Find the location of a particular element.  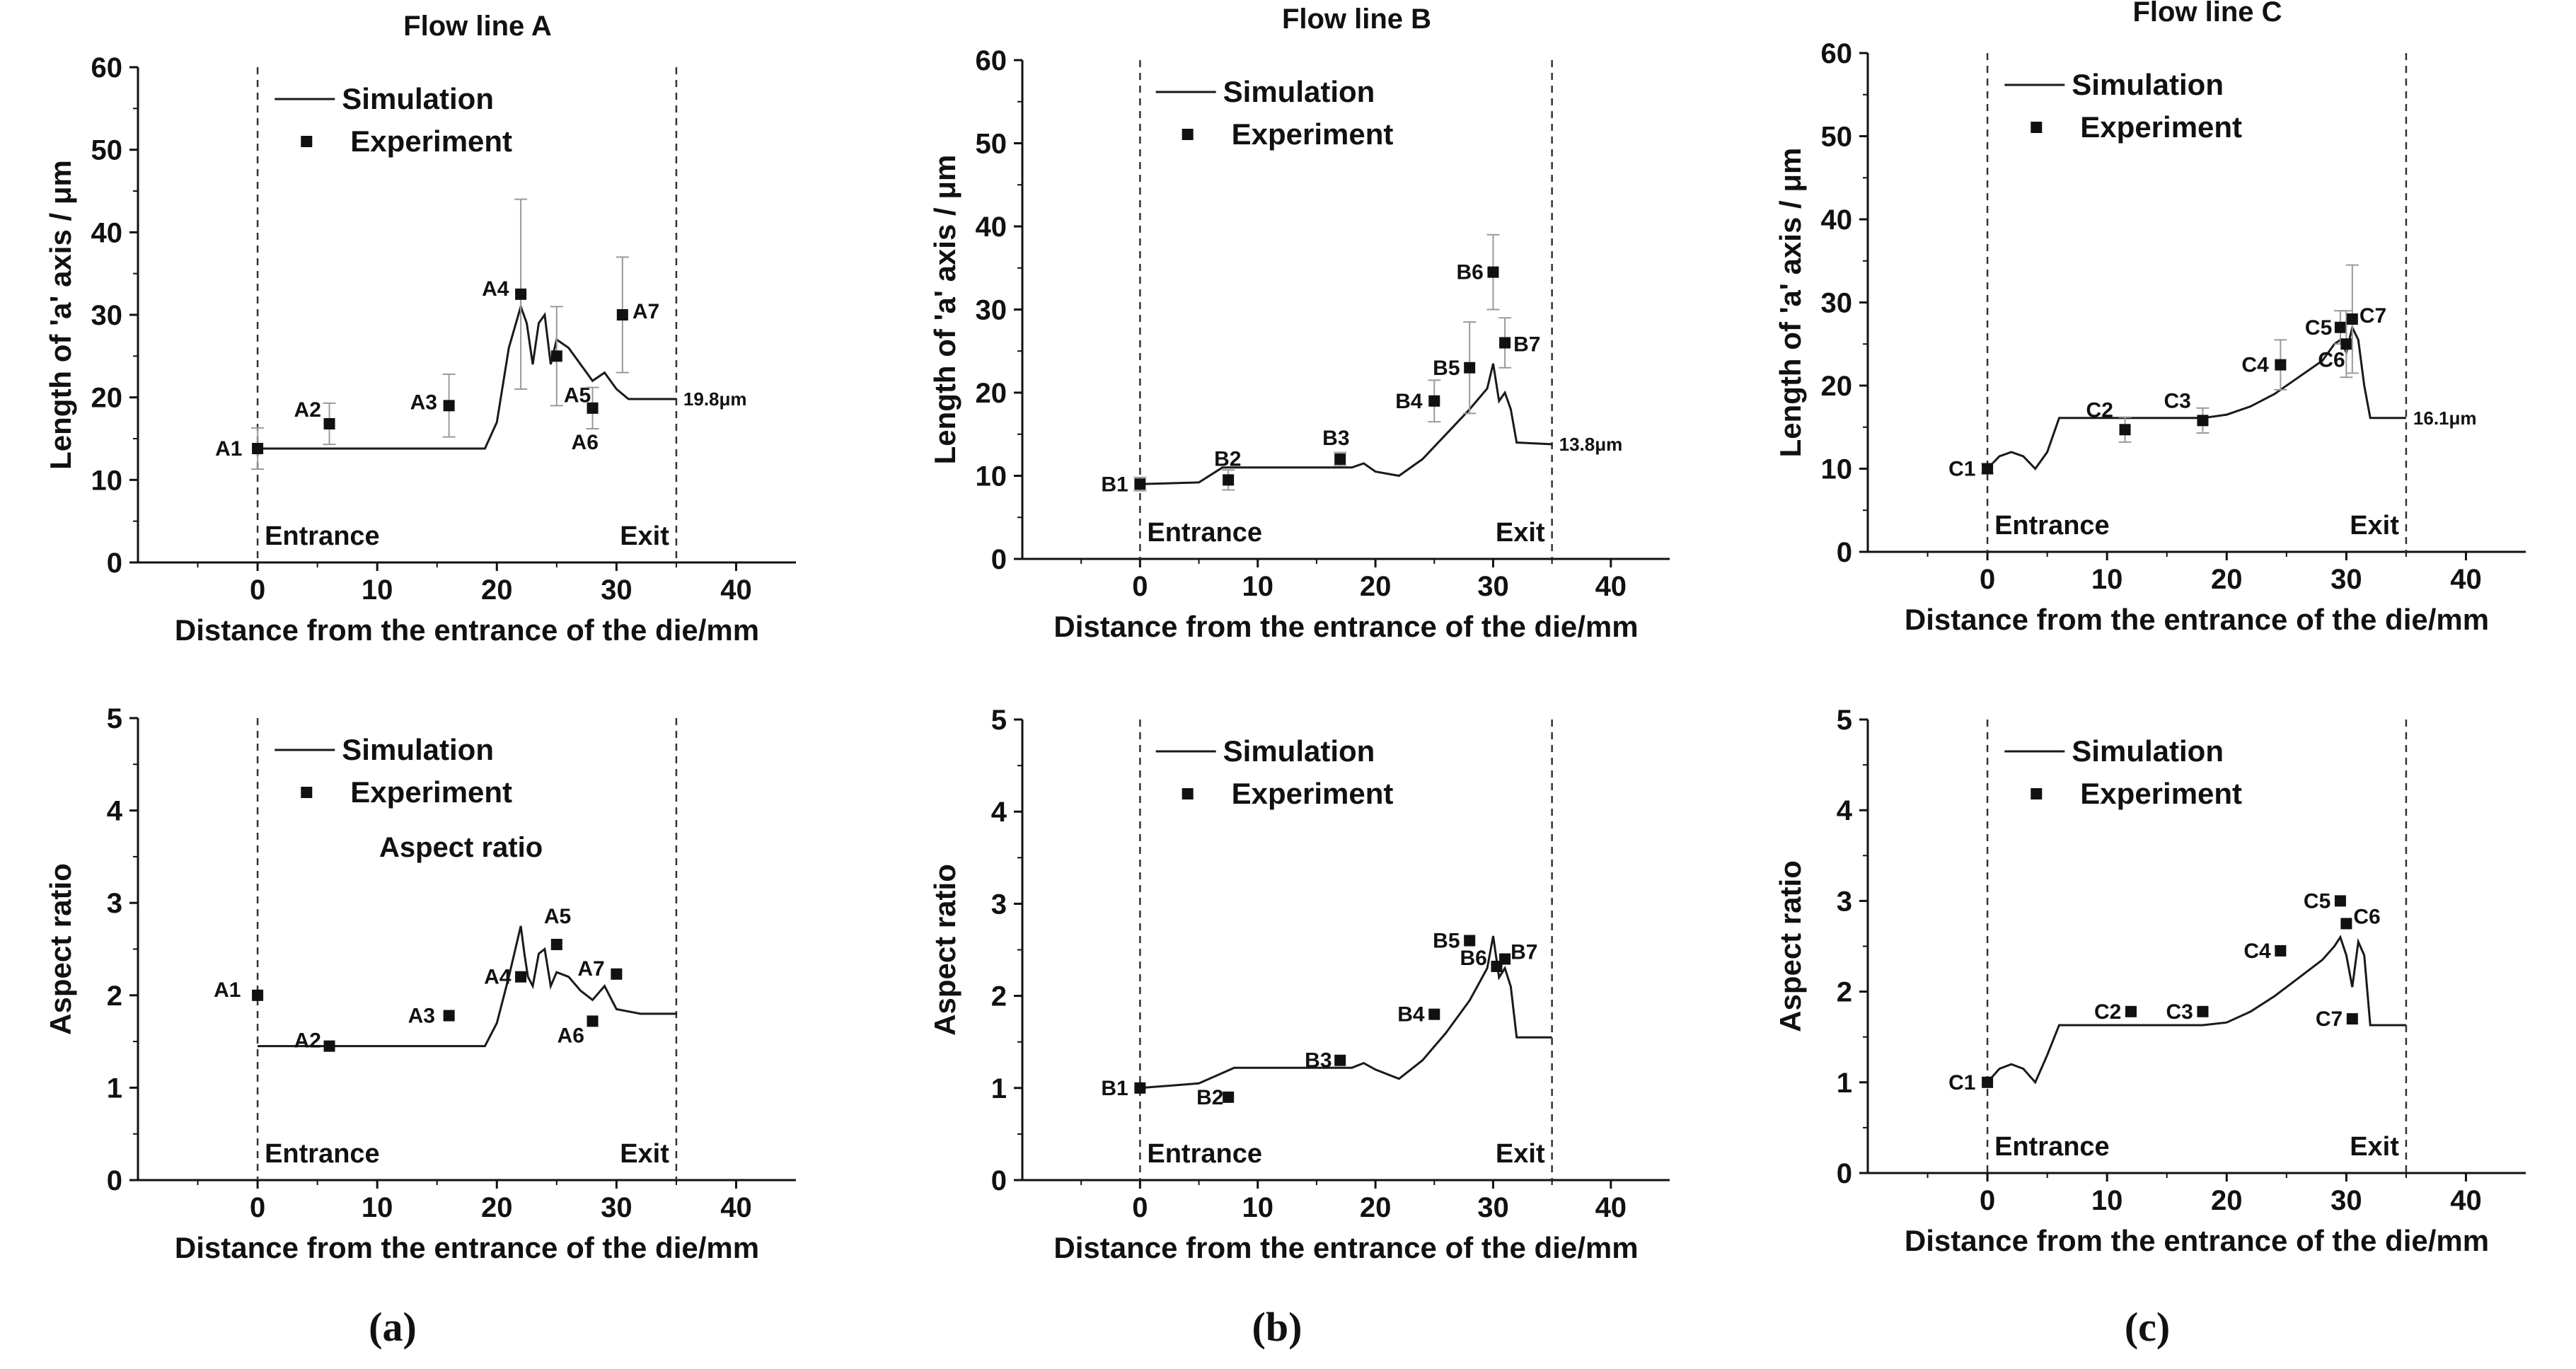

point-label: A2 is located at coordinates (307, 1041).